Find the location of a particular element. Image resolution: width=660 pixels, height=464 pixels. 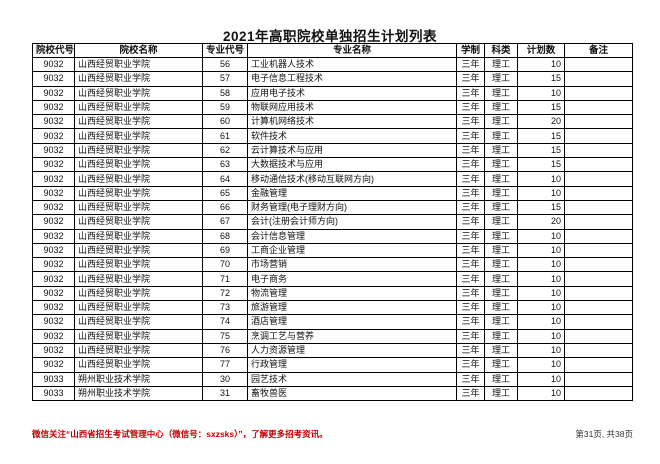

table-row: 9032 山西经贸职业学院 63 大数据技术与应用 三年 理工 15 is located at coordinates (332, 165).